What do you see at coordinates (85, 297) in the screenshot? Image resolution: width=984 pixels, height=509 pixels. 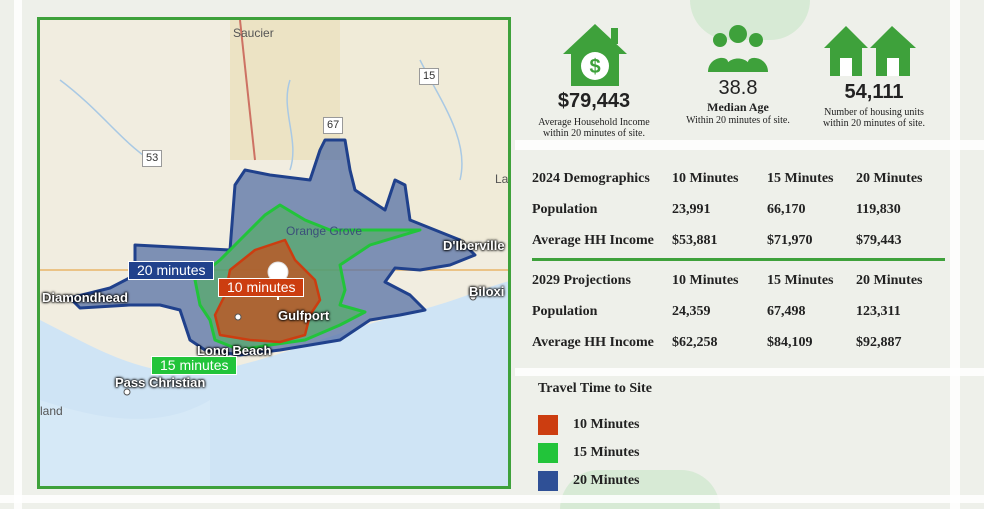 I see `map-city-label: Diamondhead` at bounding box center [85, 297].